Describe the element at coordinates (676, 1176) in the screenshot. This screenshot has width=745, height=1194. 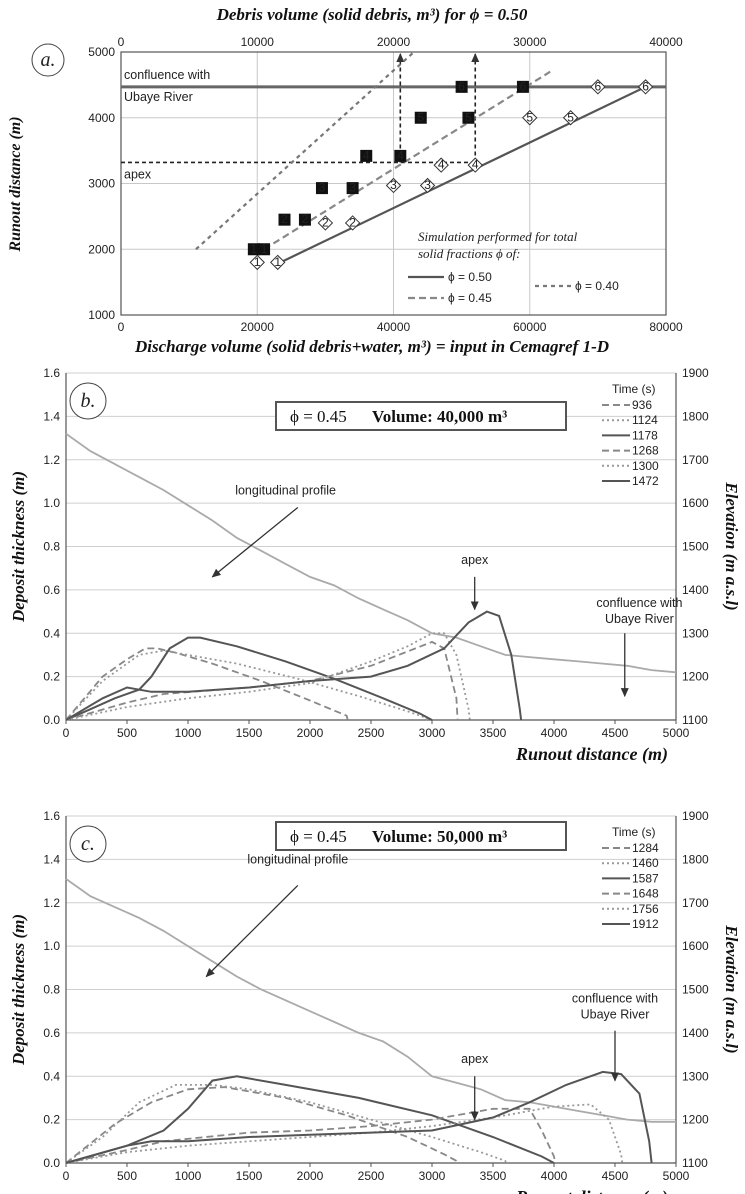
I see `x-tick-label: 5000` at that location.